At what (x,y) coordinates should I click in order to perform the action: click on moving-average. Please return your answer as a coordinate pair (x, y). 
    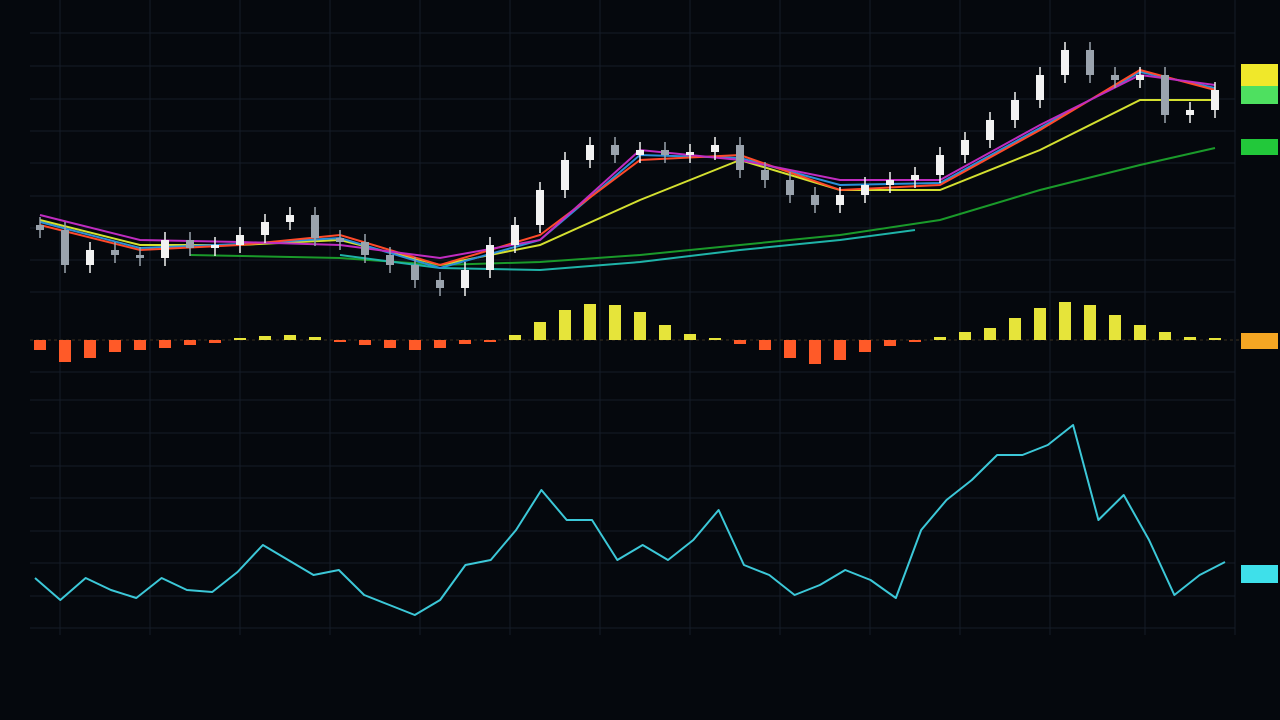
    Looking at the image, I should click on (702, 207).